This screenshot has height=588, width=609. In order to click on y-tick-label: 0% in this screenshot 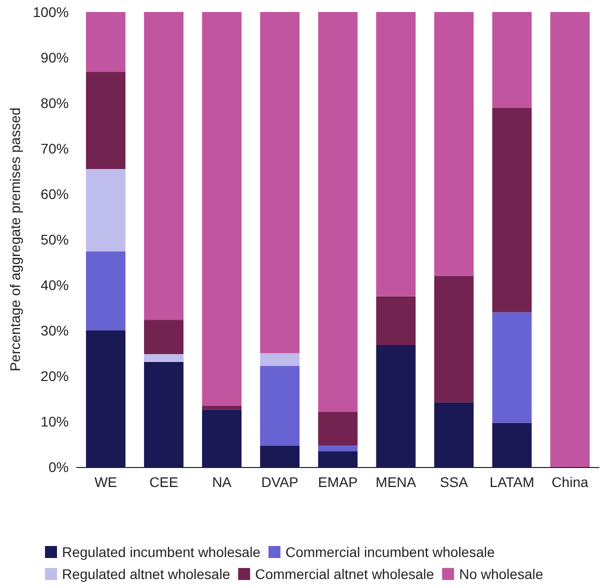, I will do `click(58, 467)`.